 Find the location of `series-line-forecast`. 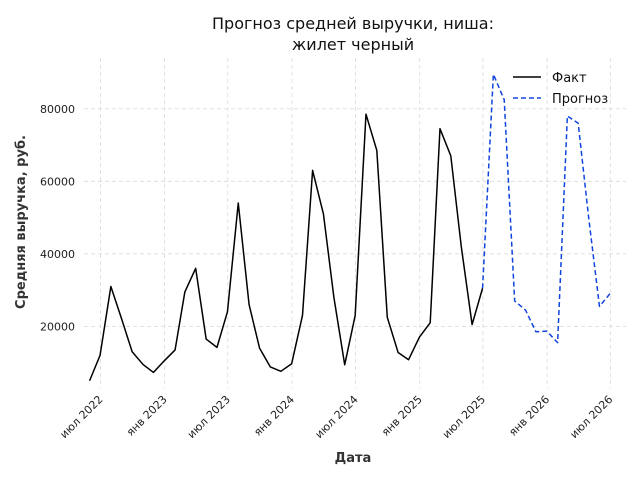

series-line-forecast is located at coordinates (546, 208).